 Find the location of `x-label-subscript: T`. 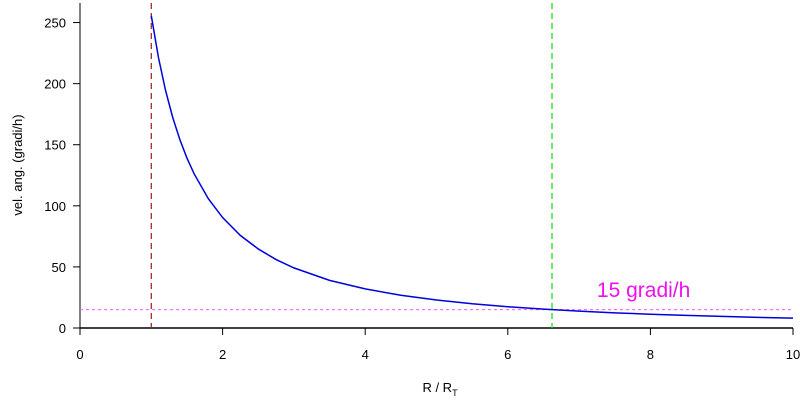

x-label-subscript: T is located at coordinates (455, 393).